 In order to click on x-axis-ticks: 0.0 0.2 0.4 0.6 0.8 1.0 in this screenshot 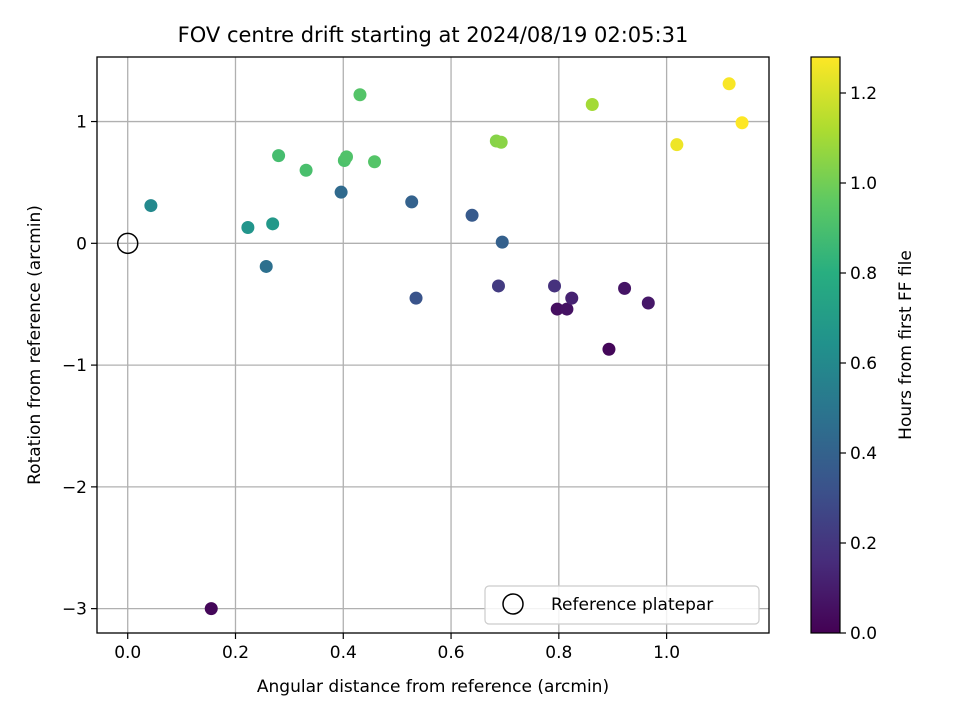, I will do `click(397, 648)`.